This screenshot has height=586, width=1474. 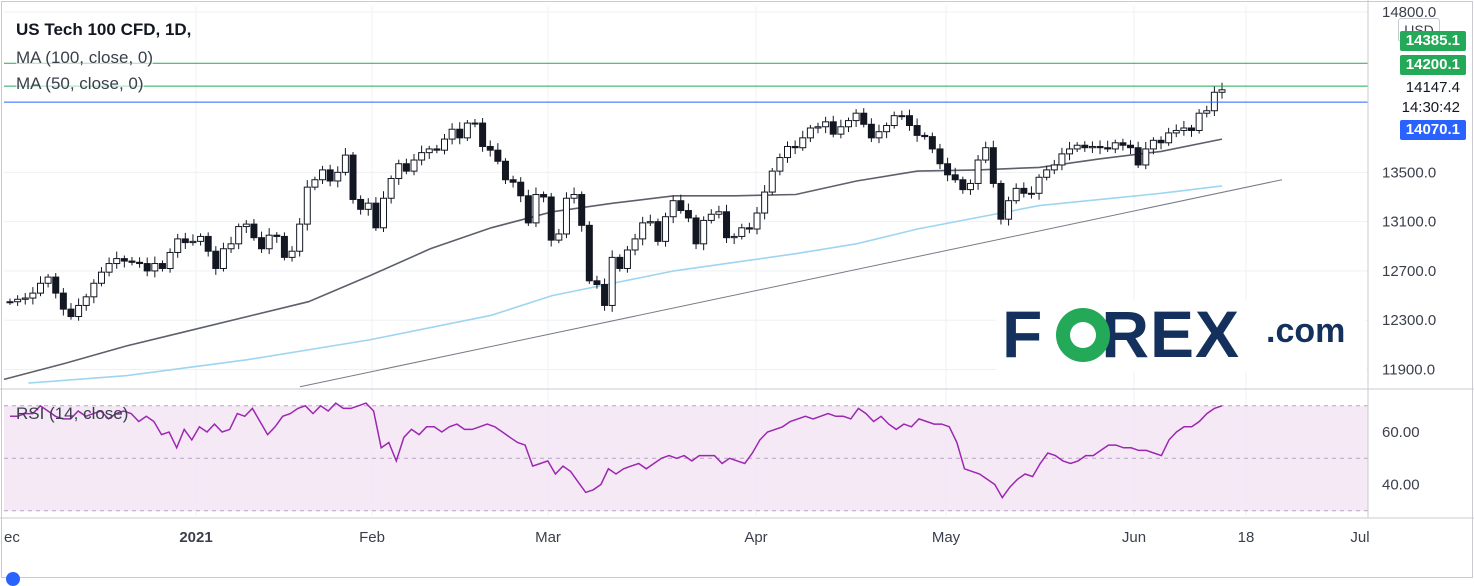 I want to click on logo-suffix: .com, so click(x=1306, y=331).